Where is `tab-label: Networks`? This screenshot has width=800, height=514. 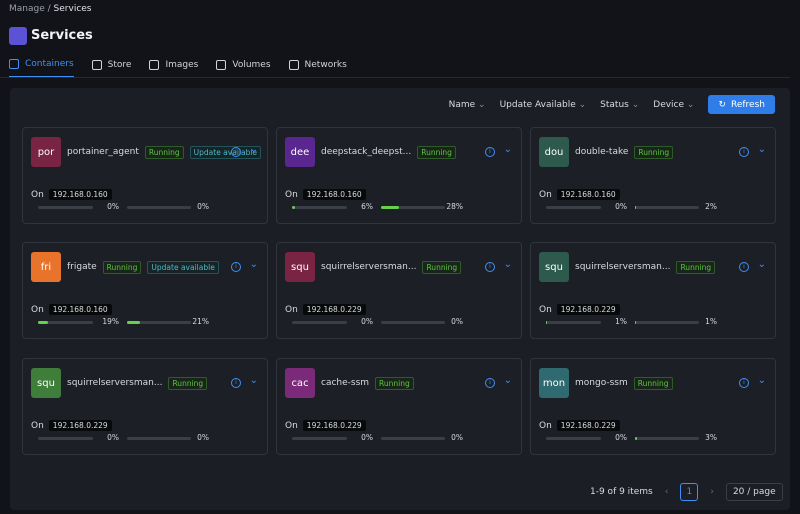
tab-label: Networks is located at coordinates (325, 65).